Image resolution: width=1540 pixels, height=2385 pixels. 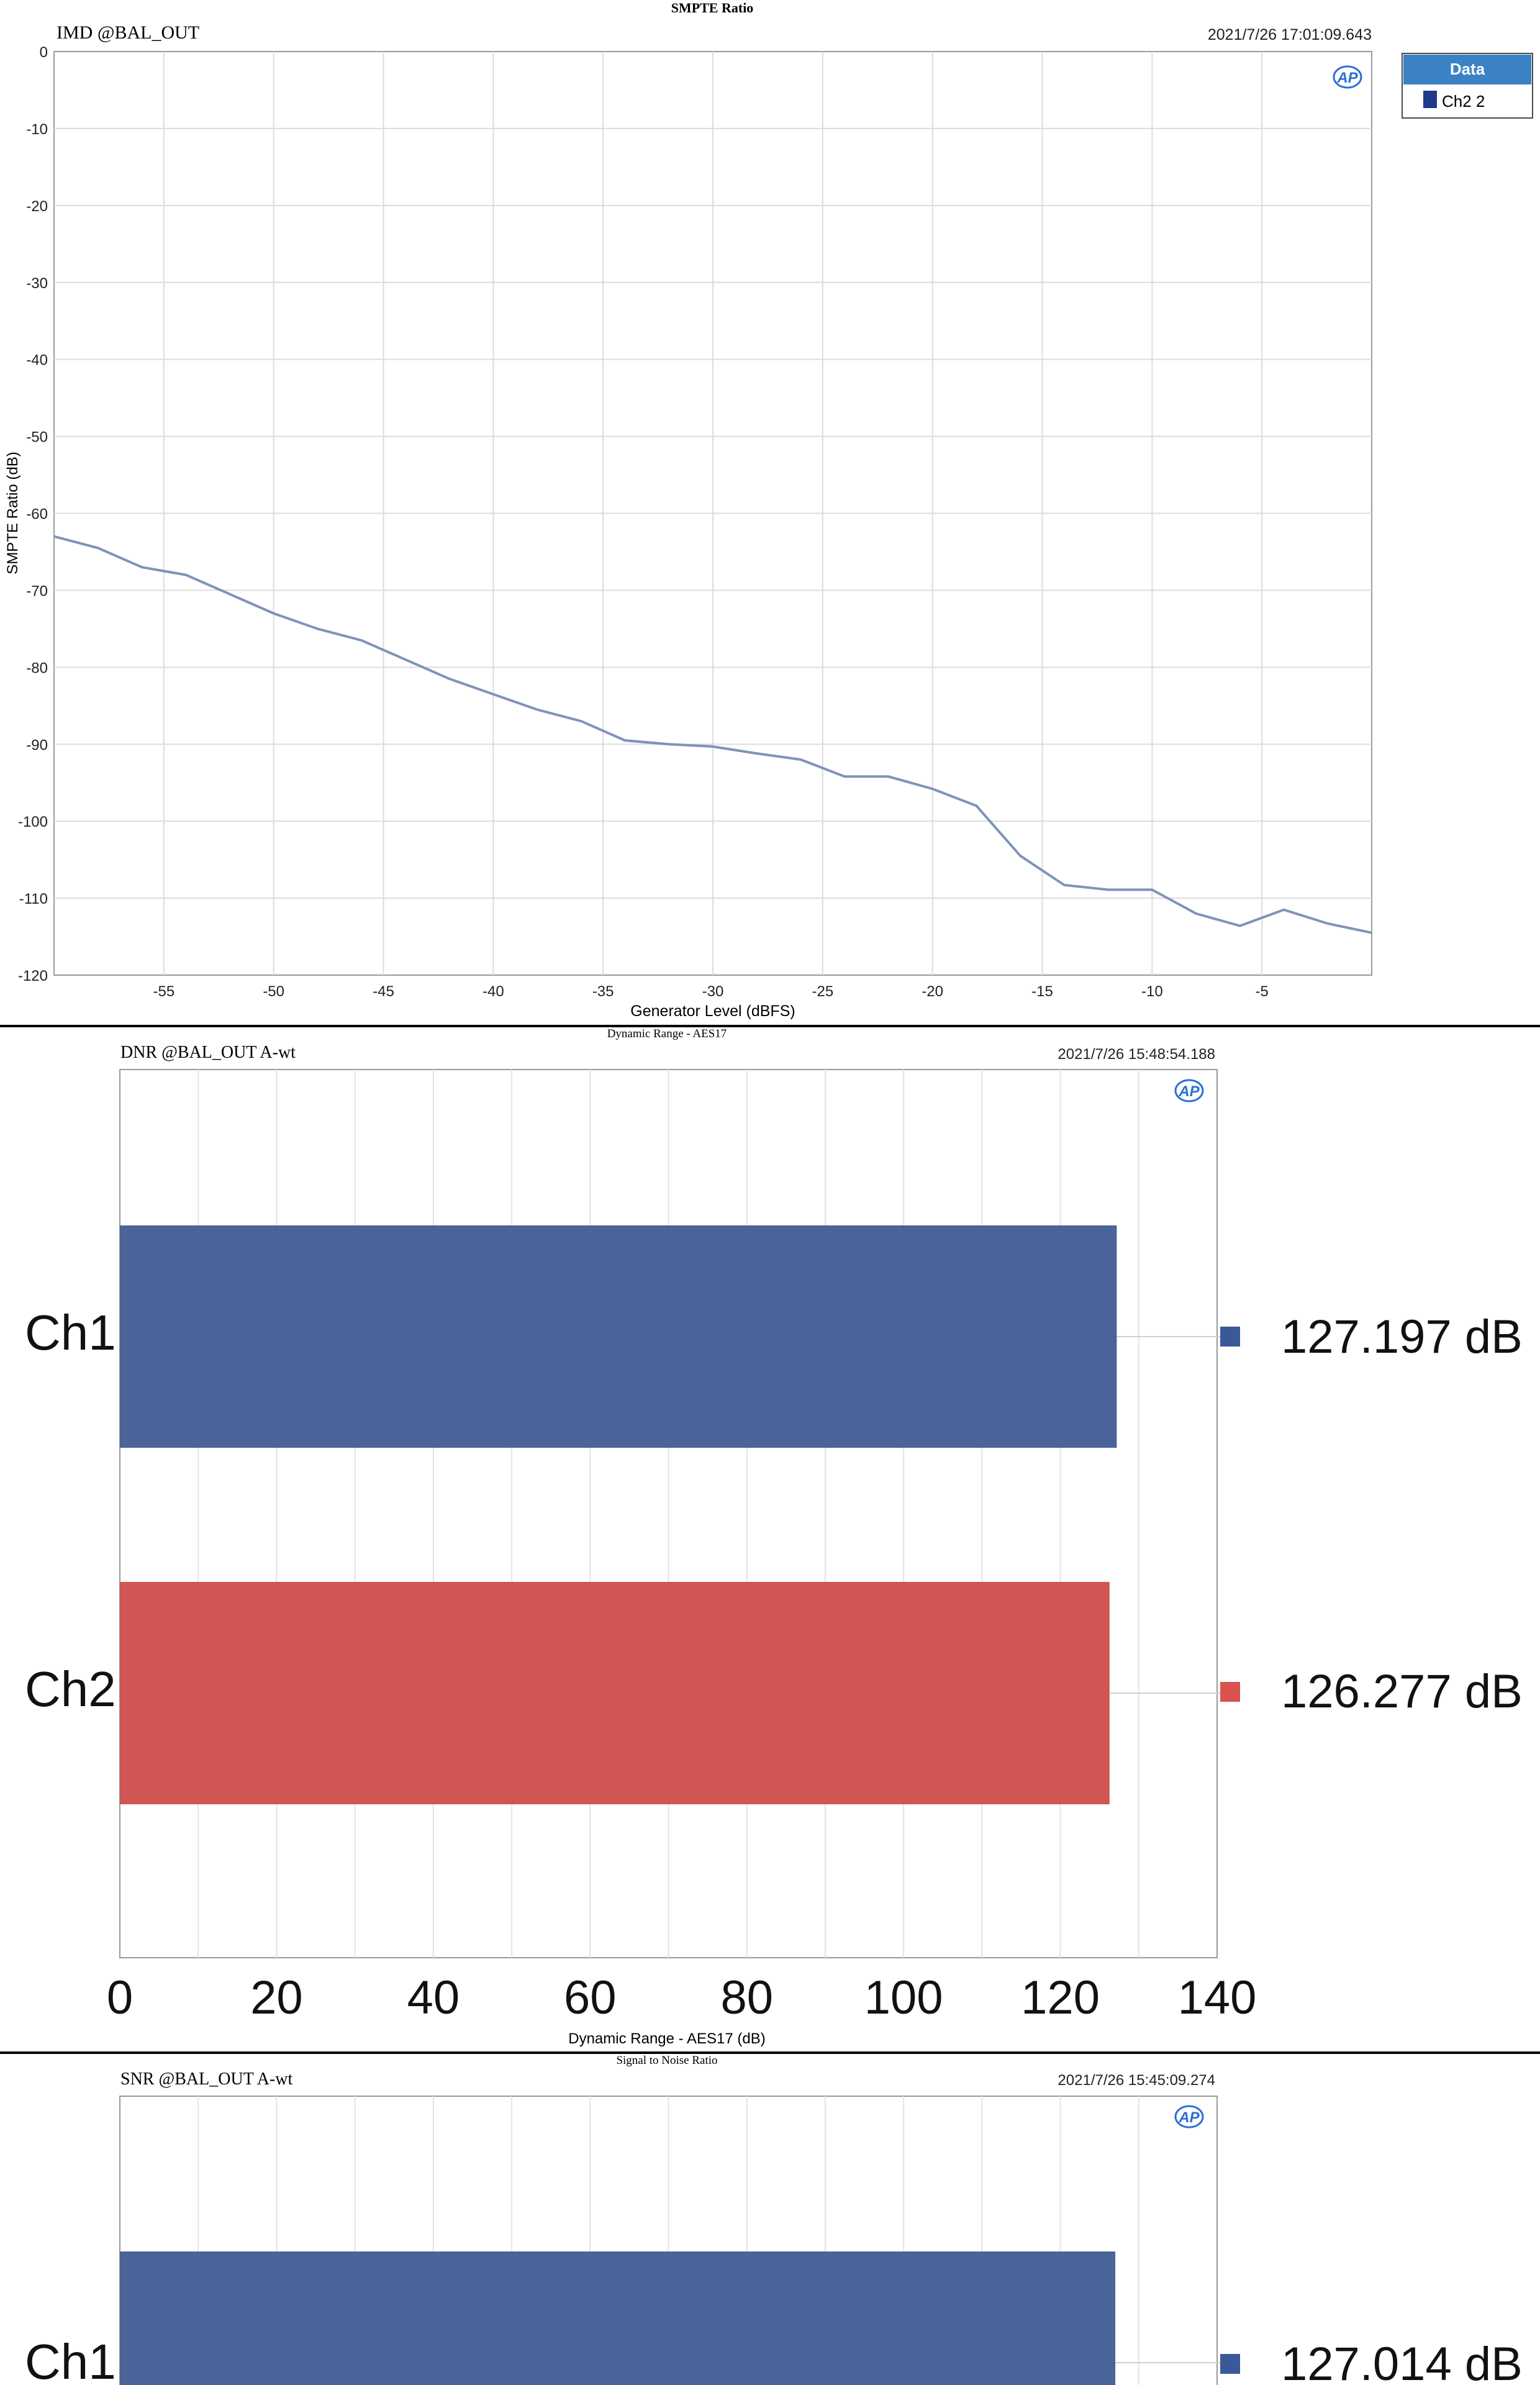 I want to click on imd-y-tick-label: -120, so click(x=33, y=976).